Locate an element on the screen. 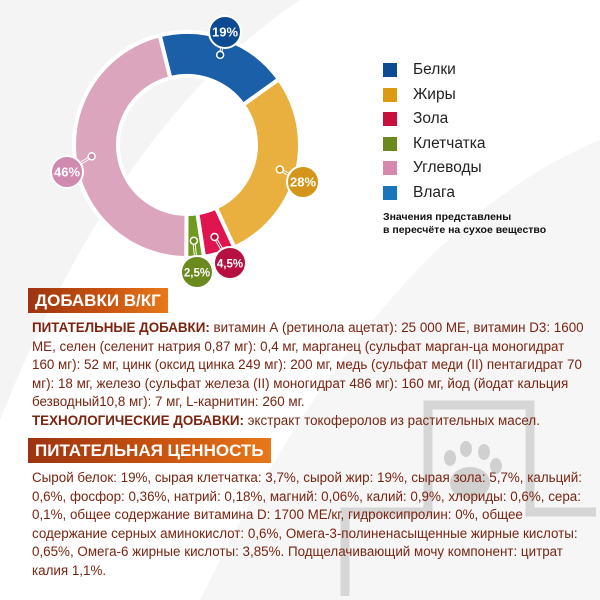 This screenshot has width=600, height=600. legend-item: Углеводы is located at coordinates (434, 168).